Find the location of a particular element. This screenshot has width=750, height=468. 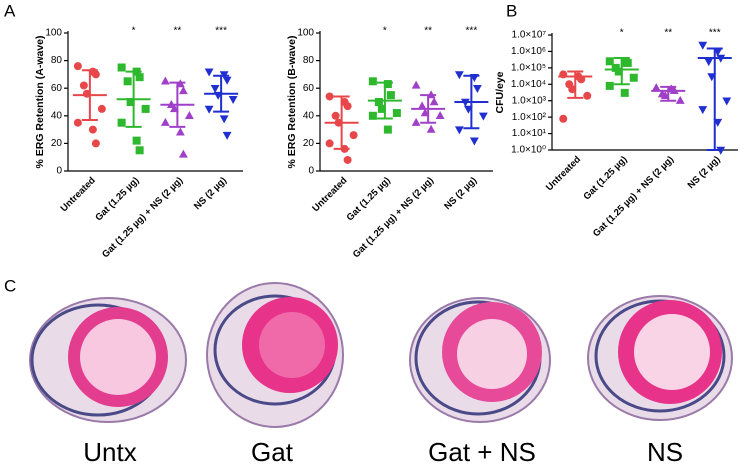

x-tick-label: Gat (1.25 µg) is located at coordinates (369, 199).